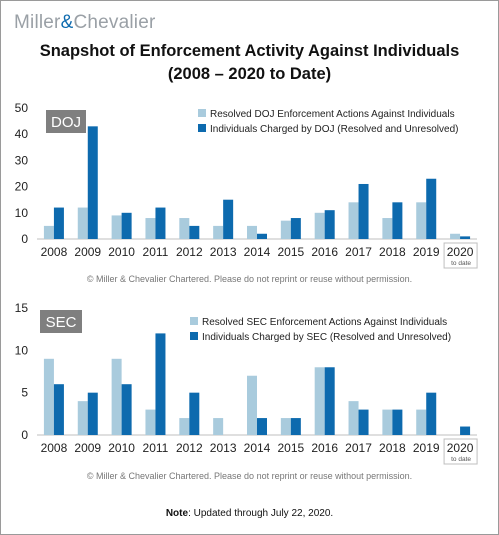 The height and width of the screenshot is (535, 499). I want to click on doj-badge, so click(66, 121).